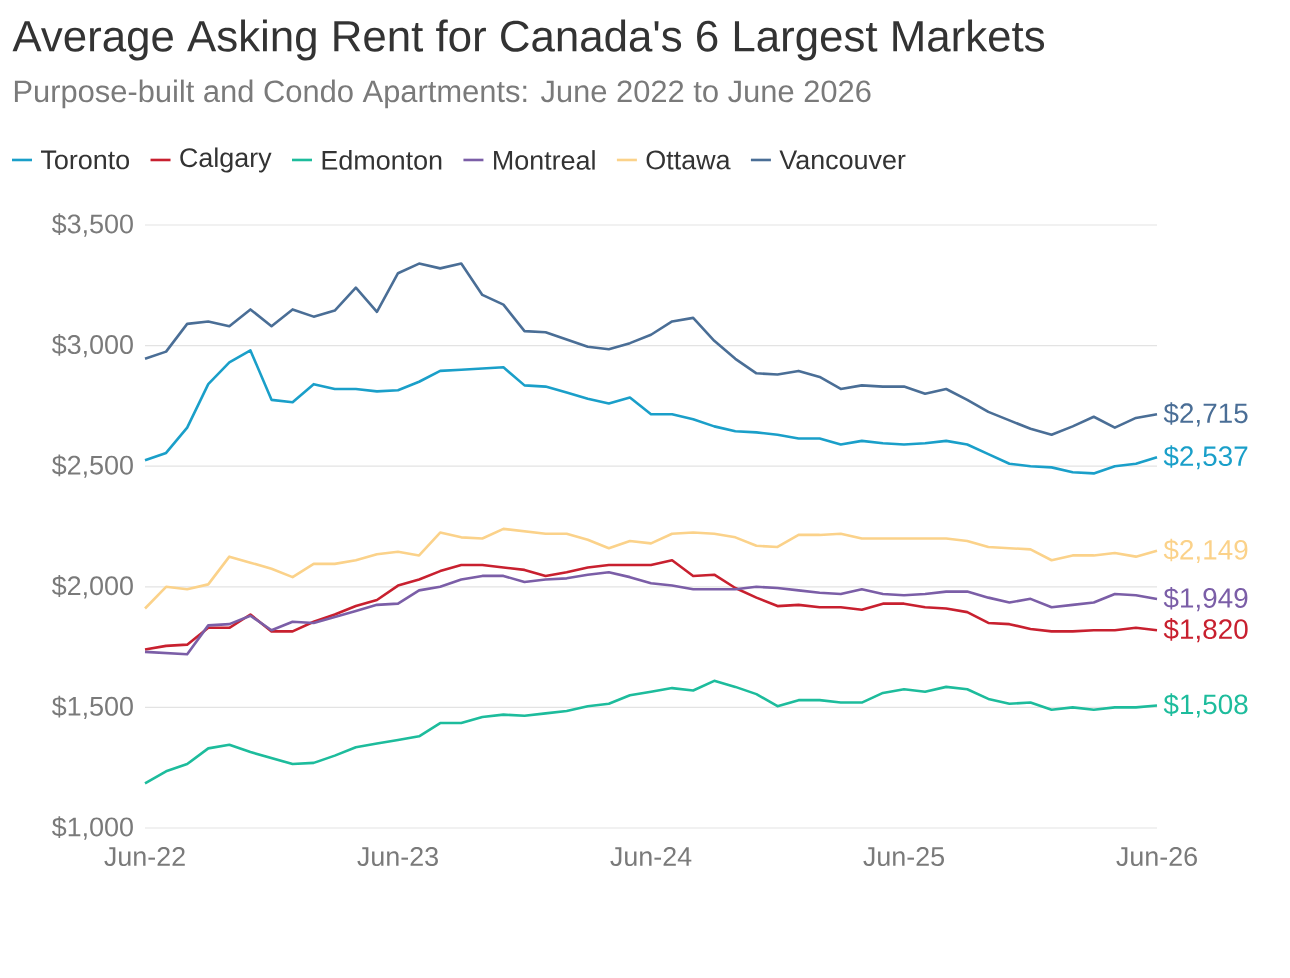  I want to click on y-tick-label: $1,500, so click(92, 707).